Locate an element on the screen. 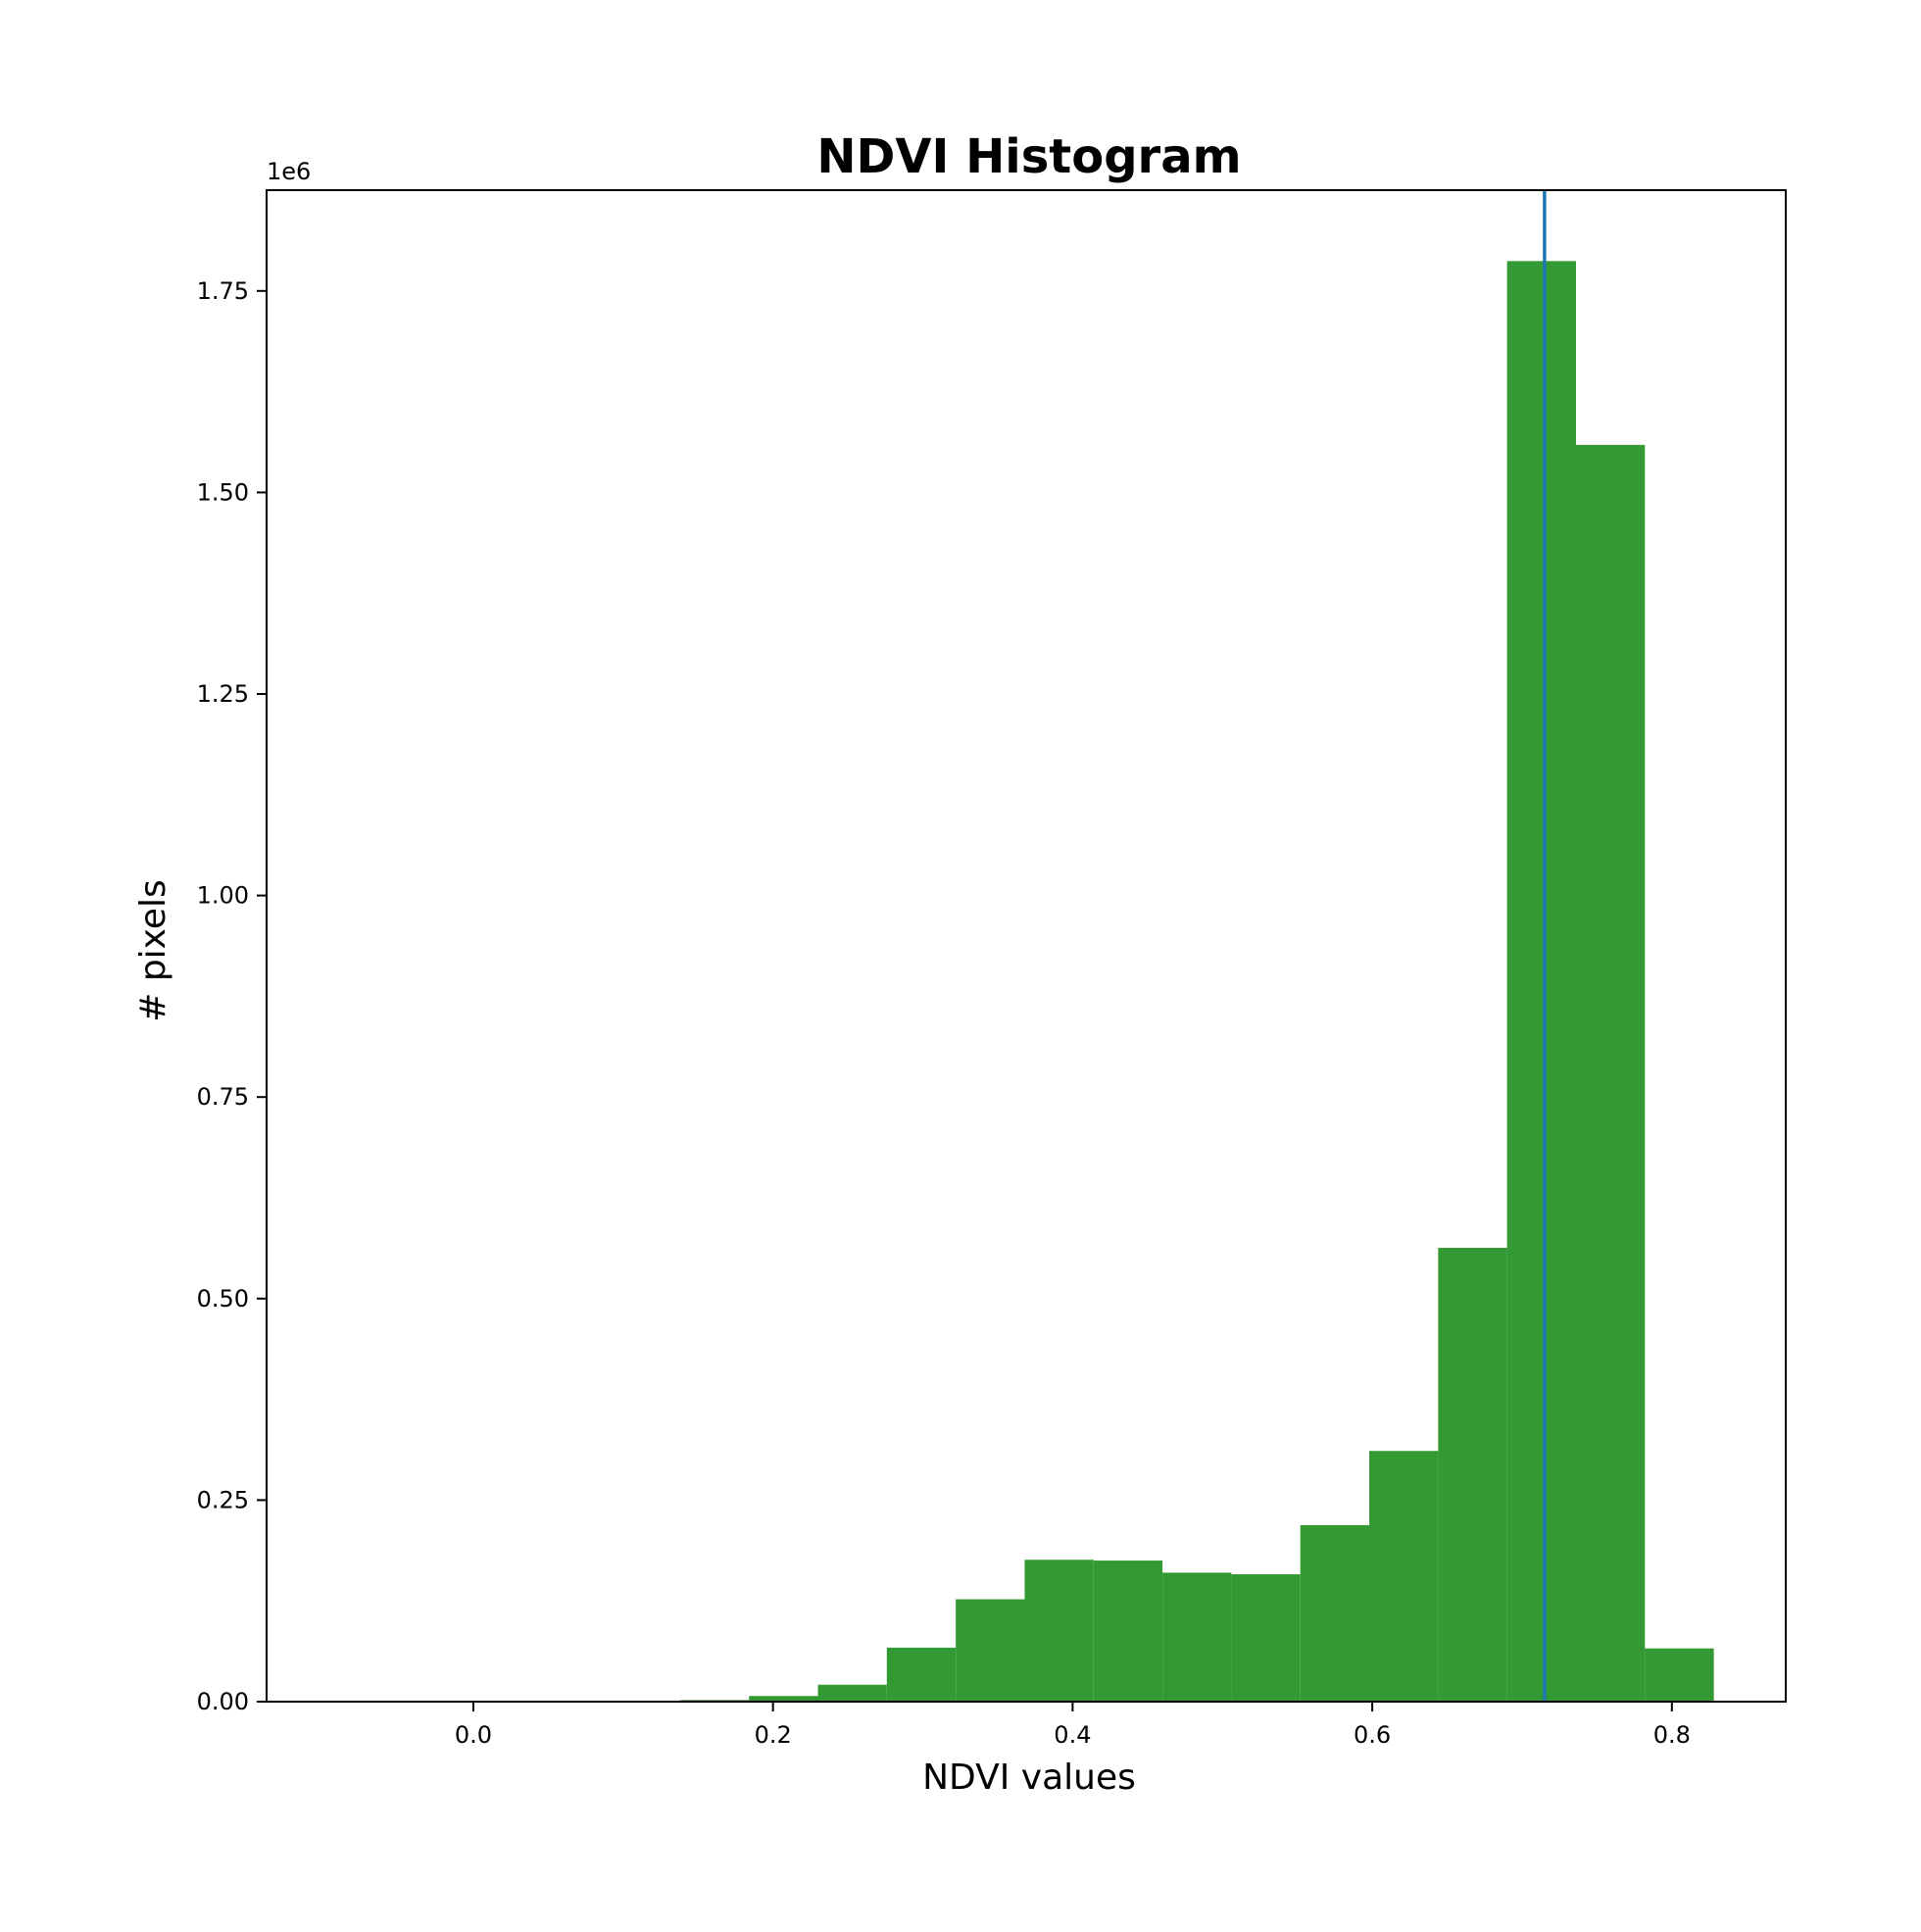 The height and width of the screenshot is (1932, 1921). chart-title: NDVI Histogram is located at coordinates (1029, 156).